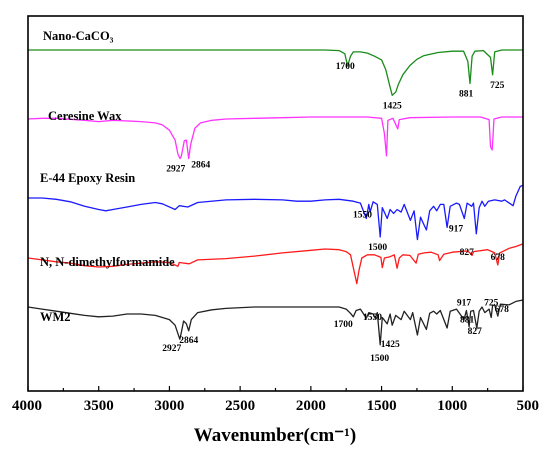 This screenshot has height=456, width=550. What do you see at coordinates (27, 406) in the screenshot?
I see `x-tick-label: 4000` at bounding box center [27, 406].